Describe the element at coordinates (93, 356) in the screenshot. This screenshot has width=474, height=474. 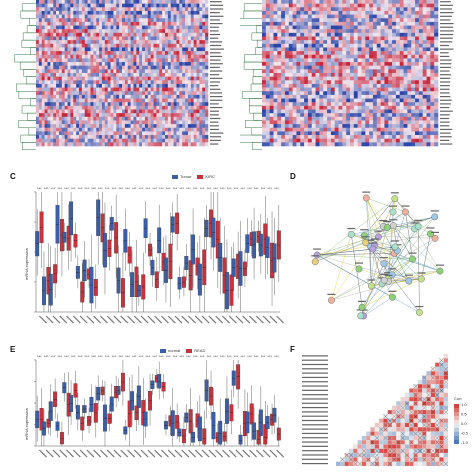
I see `significance-mark: ***` at that location.